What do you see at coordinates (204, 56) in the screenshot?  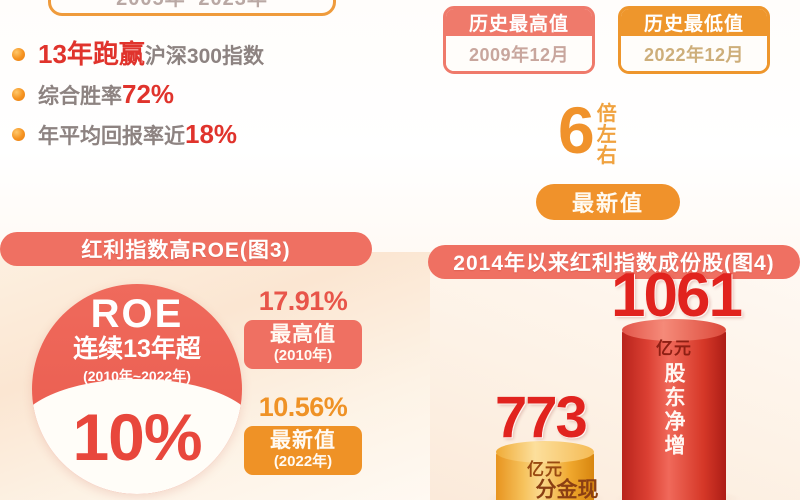 I see `bullet-1-rest: 沪深300指数` at bounding box center [204, 56].